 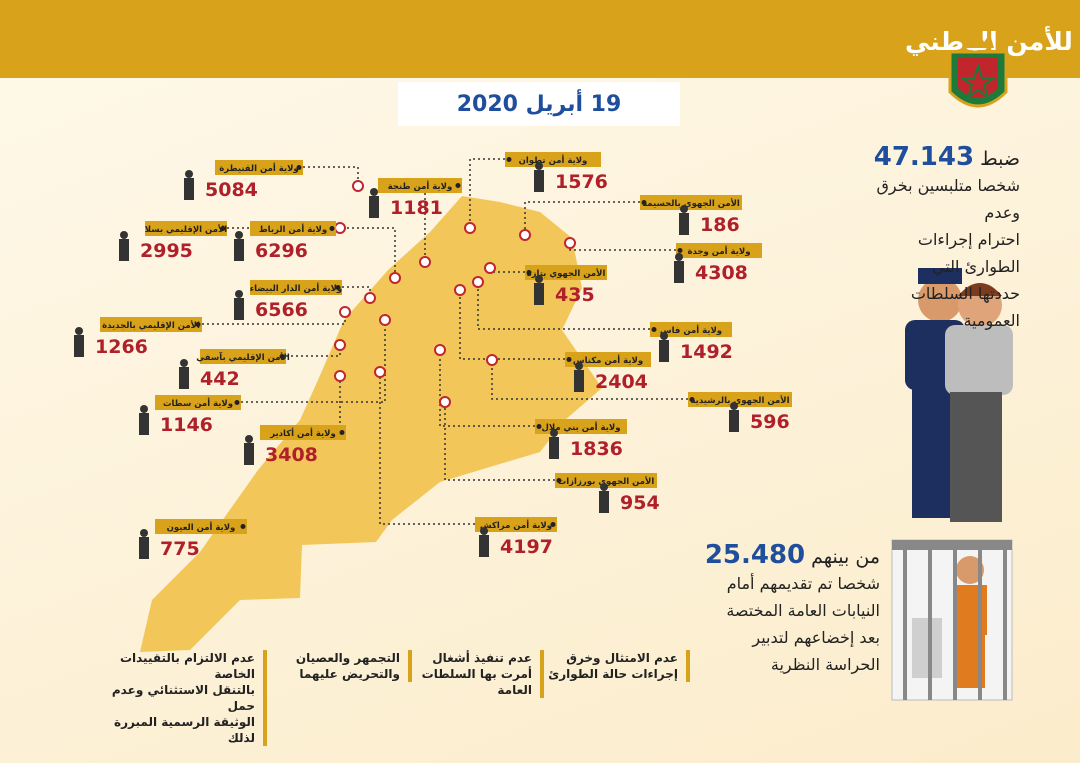 I want to click on region-value: 2404, so click(x=621, y=382).